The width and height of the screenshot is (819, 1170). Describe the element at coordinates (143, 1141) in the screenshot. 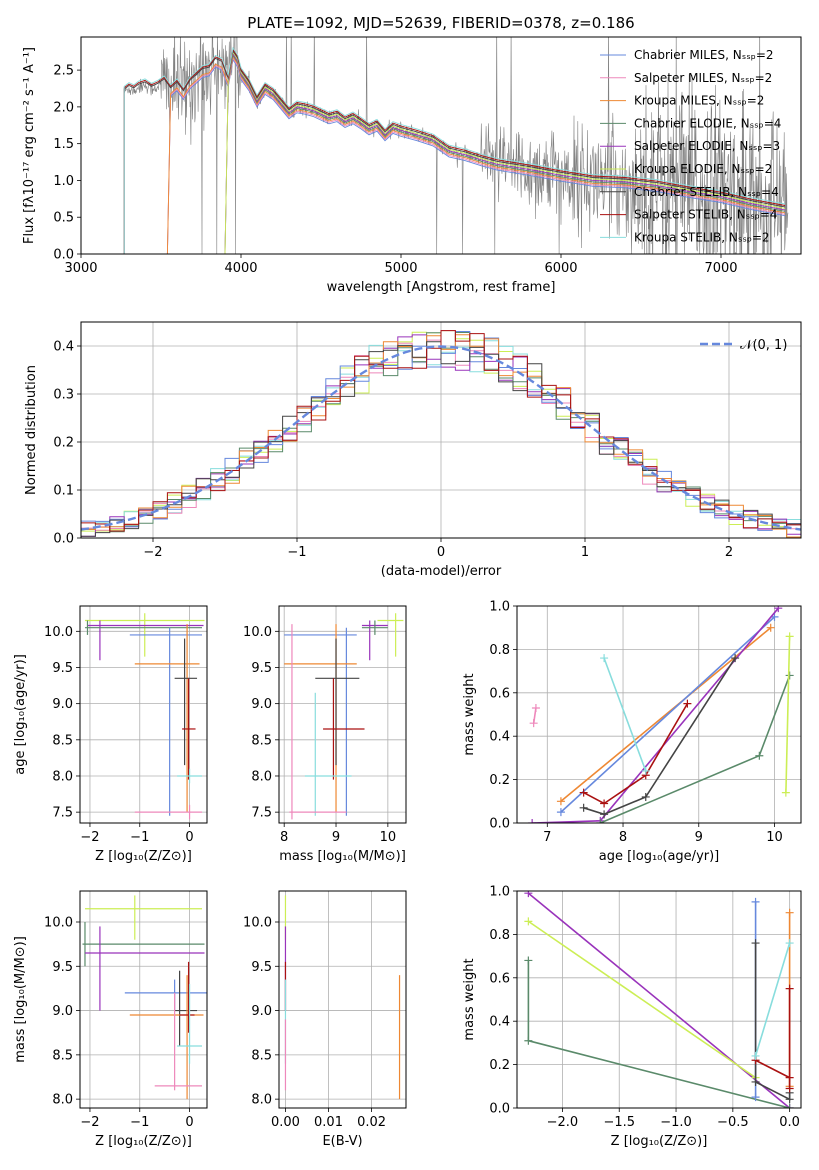

I see `mass-vs-Z-xlabel: Z [log₁₀(Z/Z⊙)]` at that location.